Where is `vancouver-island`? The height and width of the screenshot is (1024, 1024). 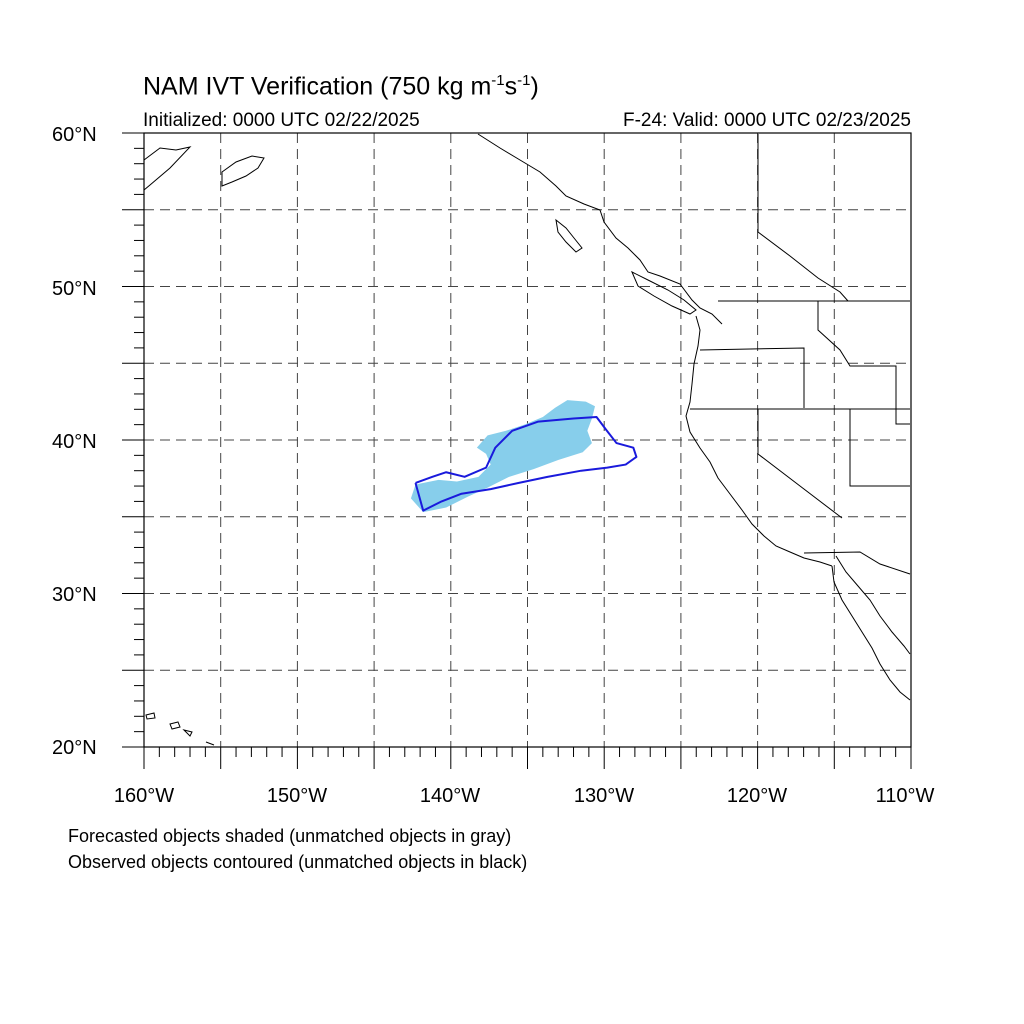 vancouver-island is located at coordinates (664, 292).